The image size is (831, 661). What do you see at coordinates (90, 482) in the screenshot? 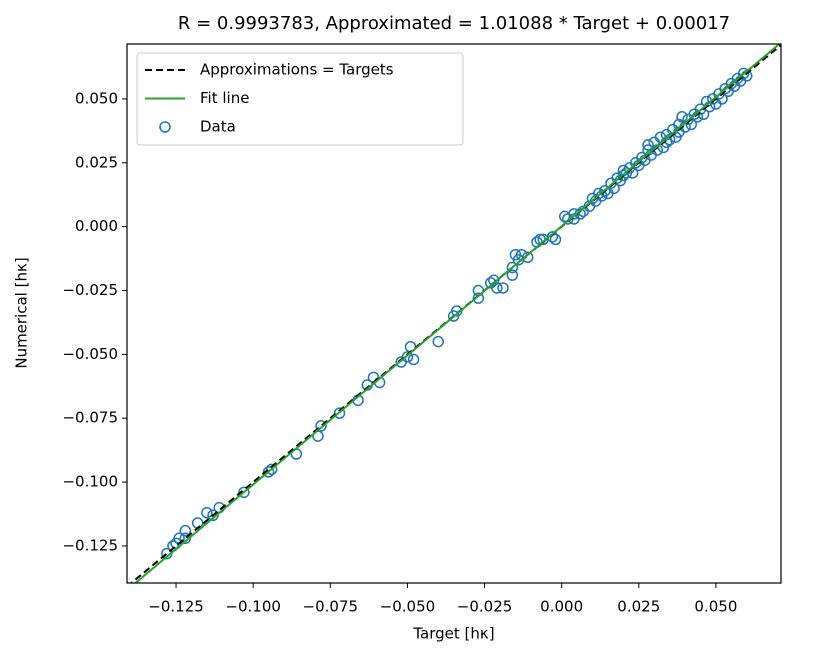
I see `y-tick-label: −0.100` at bounding box center [90, 482].